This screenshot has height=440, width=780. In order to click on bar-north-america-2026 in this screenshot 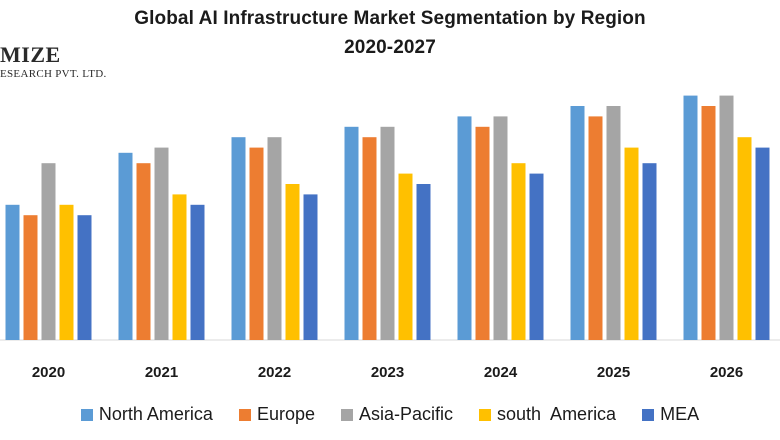, I will do `click(690, 217)`.